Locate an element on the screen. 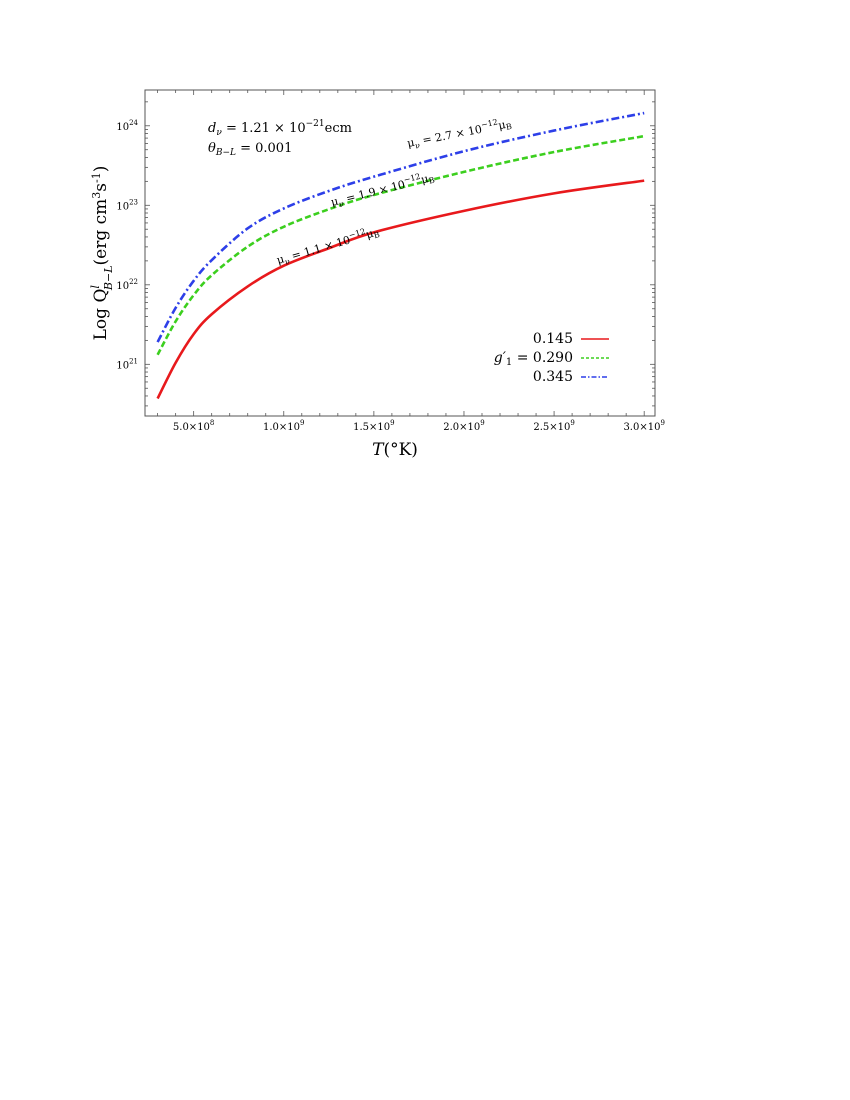  y-axis-title: Log QlB−L(erg cm3s-1) is located at coordinates (102, 253).